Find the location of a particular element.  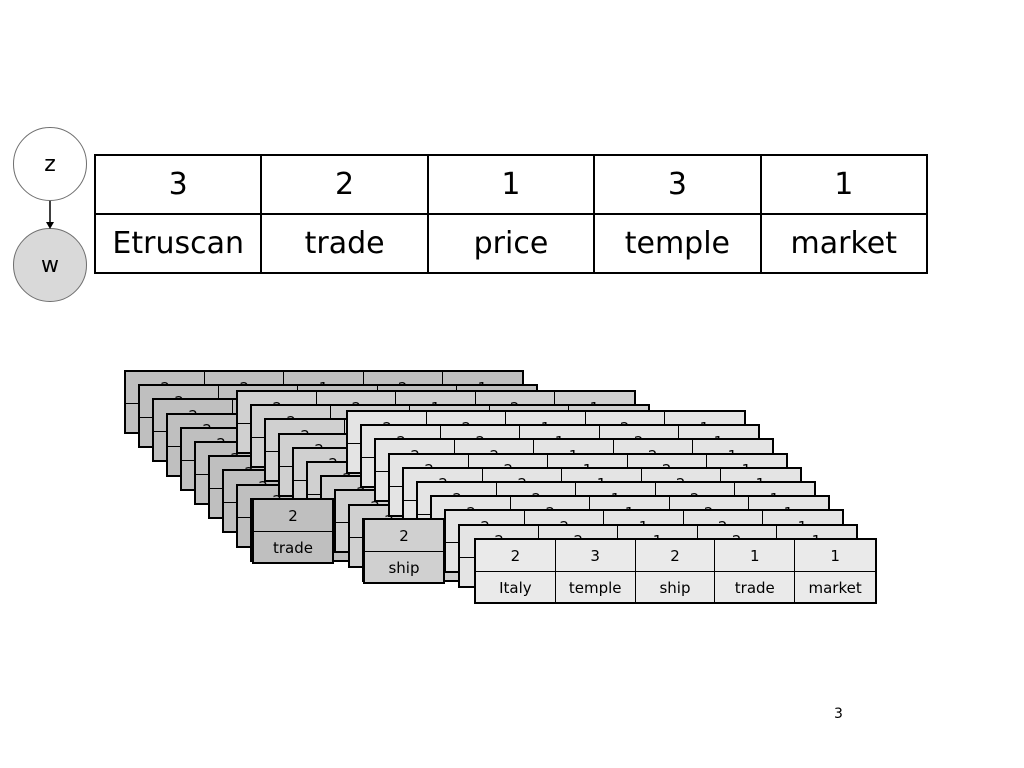

topic-row: 3 2 1 3 1 is located at coordinates (511, 184).